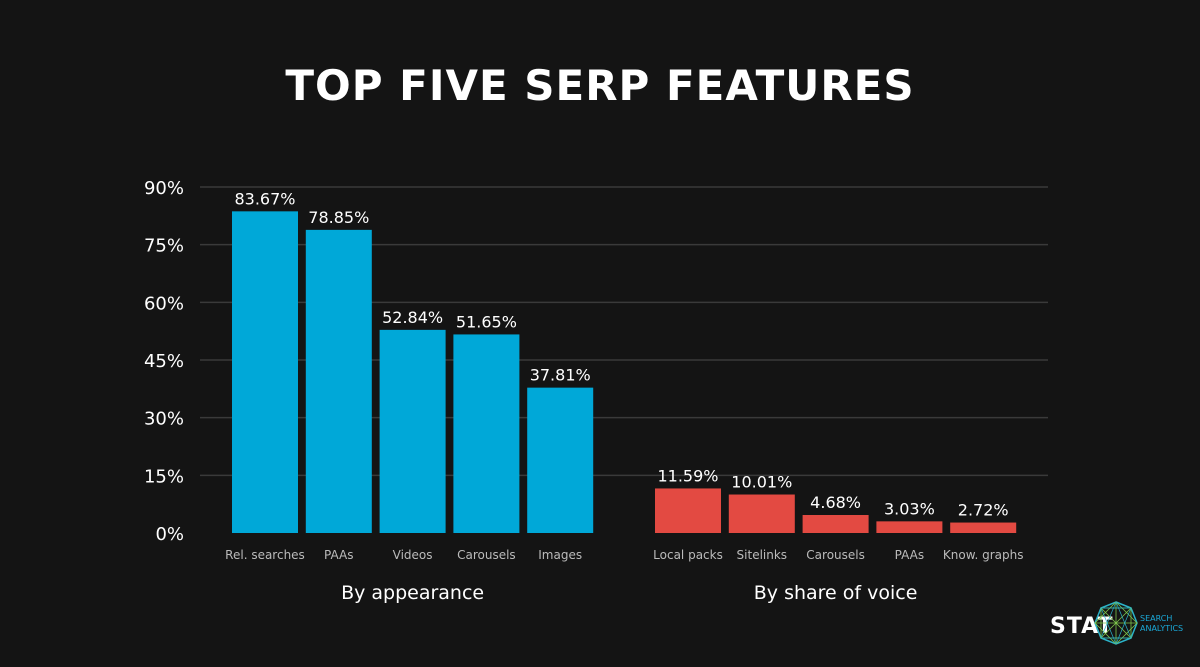 The height and width of the screenshot is (667, 1200). What do you see at coordinates (835, 502) in the screenshot?
I see `data-label: 4.68%` at bounding box center [835, 502].